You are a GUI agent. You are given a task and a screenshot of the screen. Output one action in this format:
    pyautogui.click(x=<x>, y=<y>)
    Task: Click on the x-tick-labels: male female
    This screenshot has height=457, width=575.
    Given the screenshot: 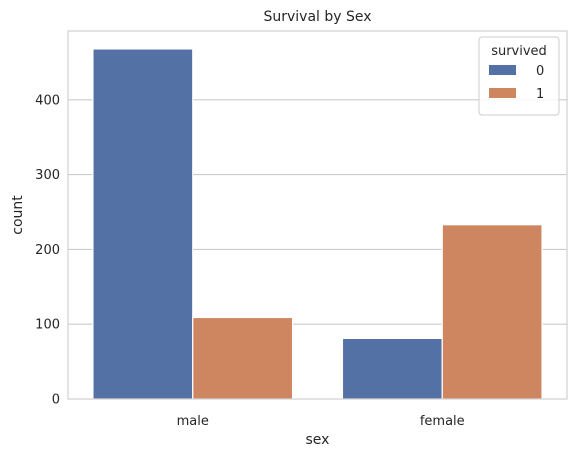 What is the action you would take?
    pyautogui.click(x=321, y=421)
    